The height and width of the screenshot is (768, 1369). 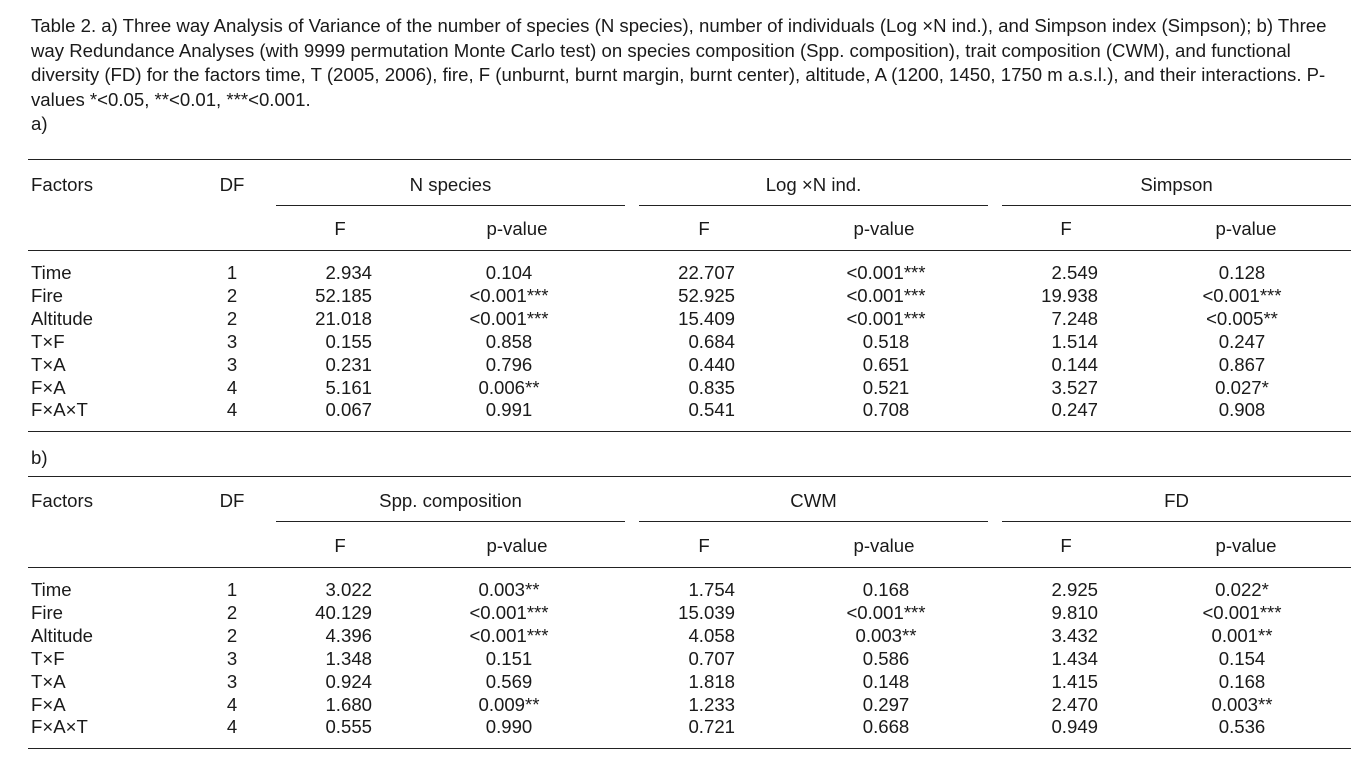 I want to click on value-cell: 3.022, so click(x=348, y=589).